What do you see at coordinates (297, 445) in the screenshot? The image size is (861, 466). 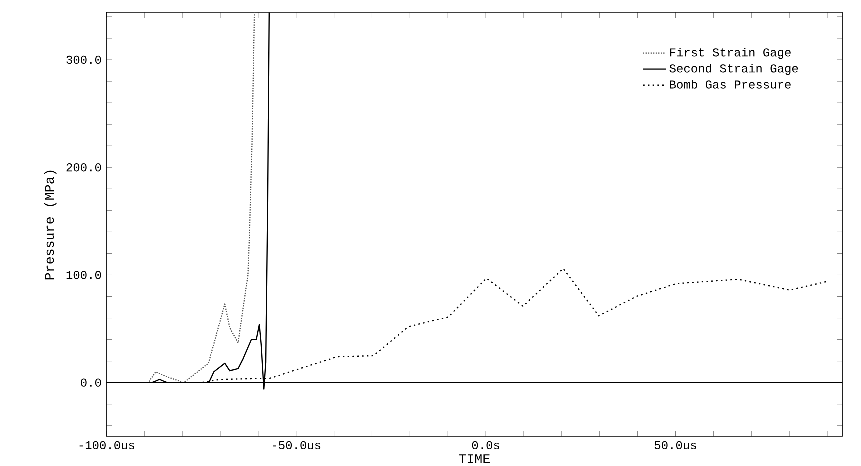 I see `x-tick-label: -50.0us` at bounding box center [297, 445].